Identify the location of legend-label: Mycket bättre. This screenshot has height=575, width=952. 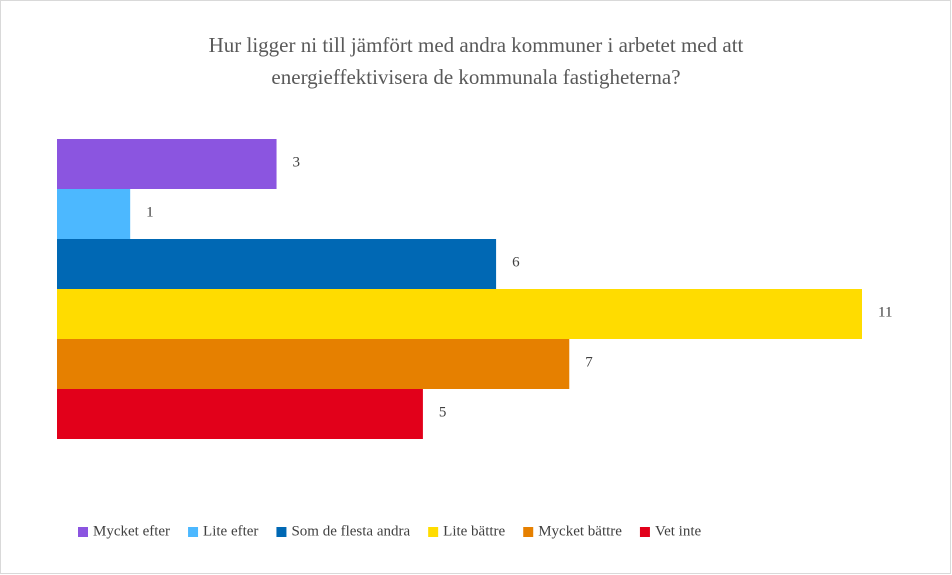
(580, 531).